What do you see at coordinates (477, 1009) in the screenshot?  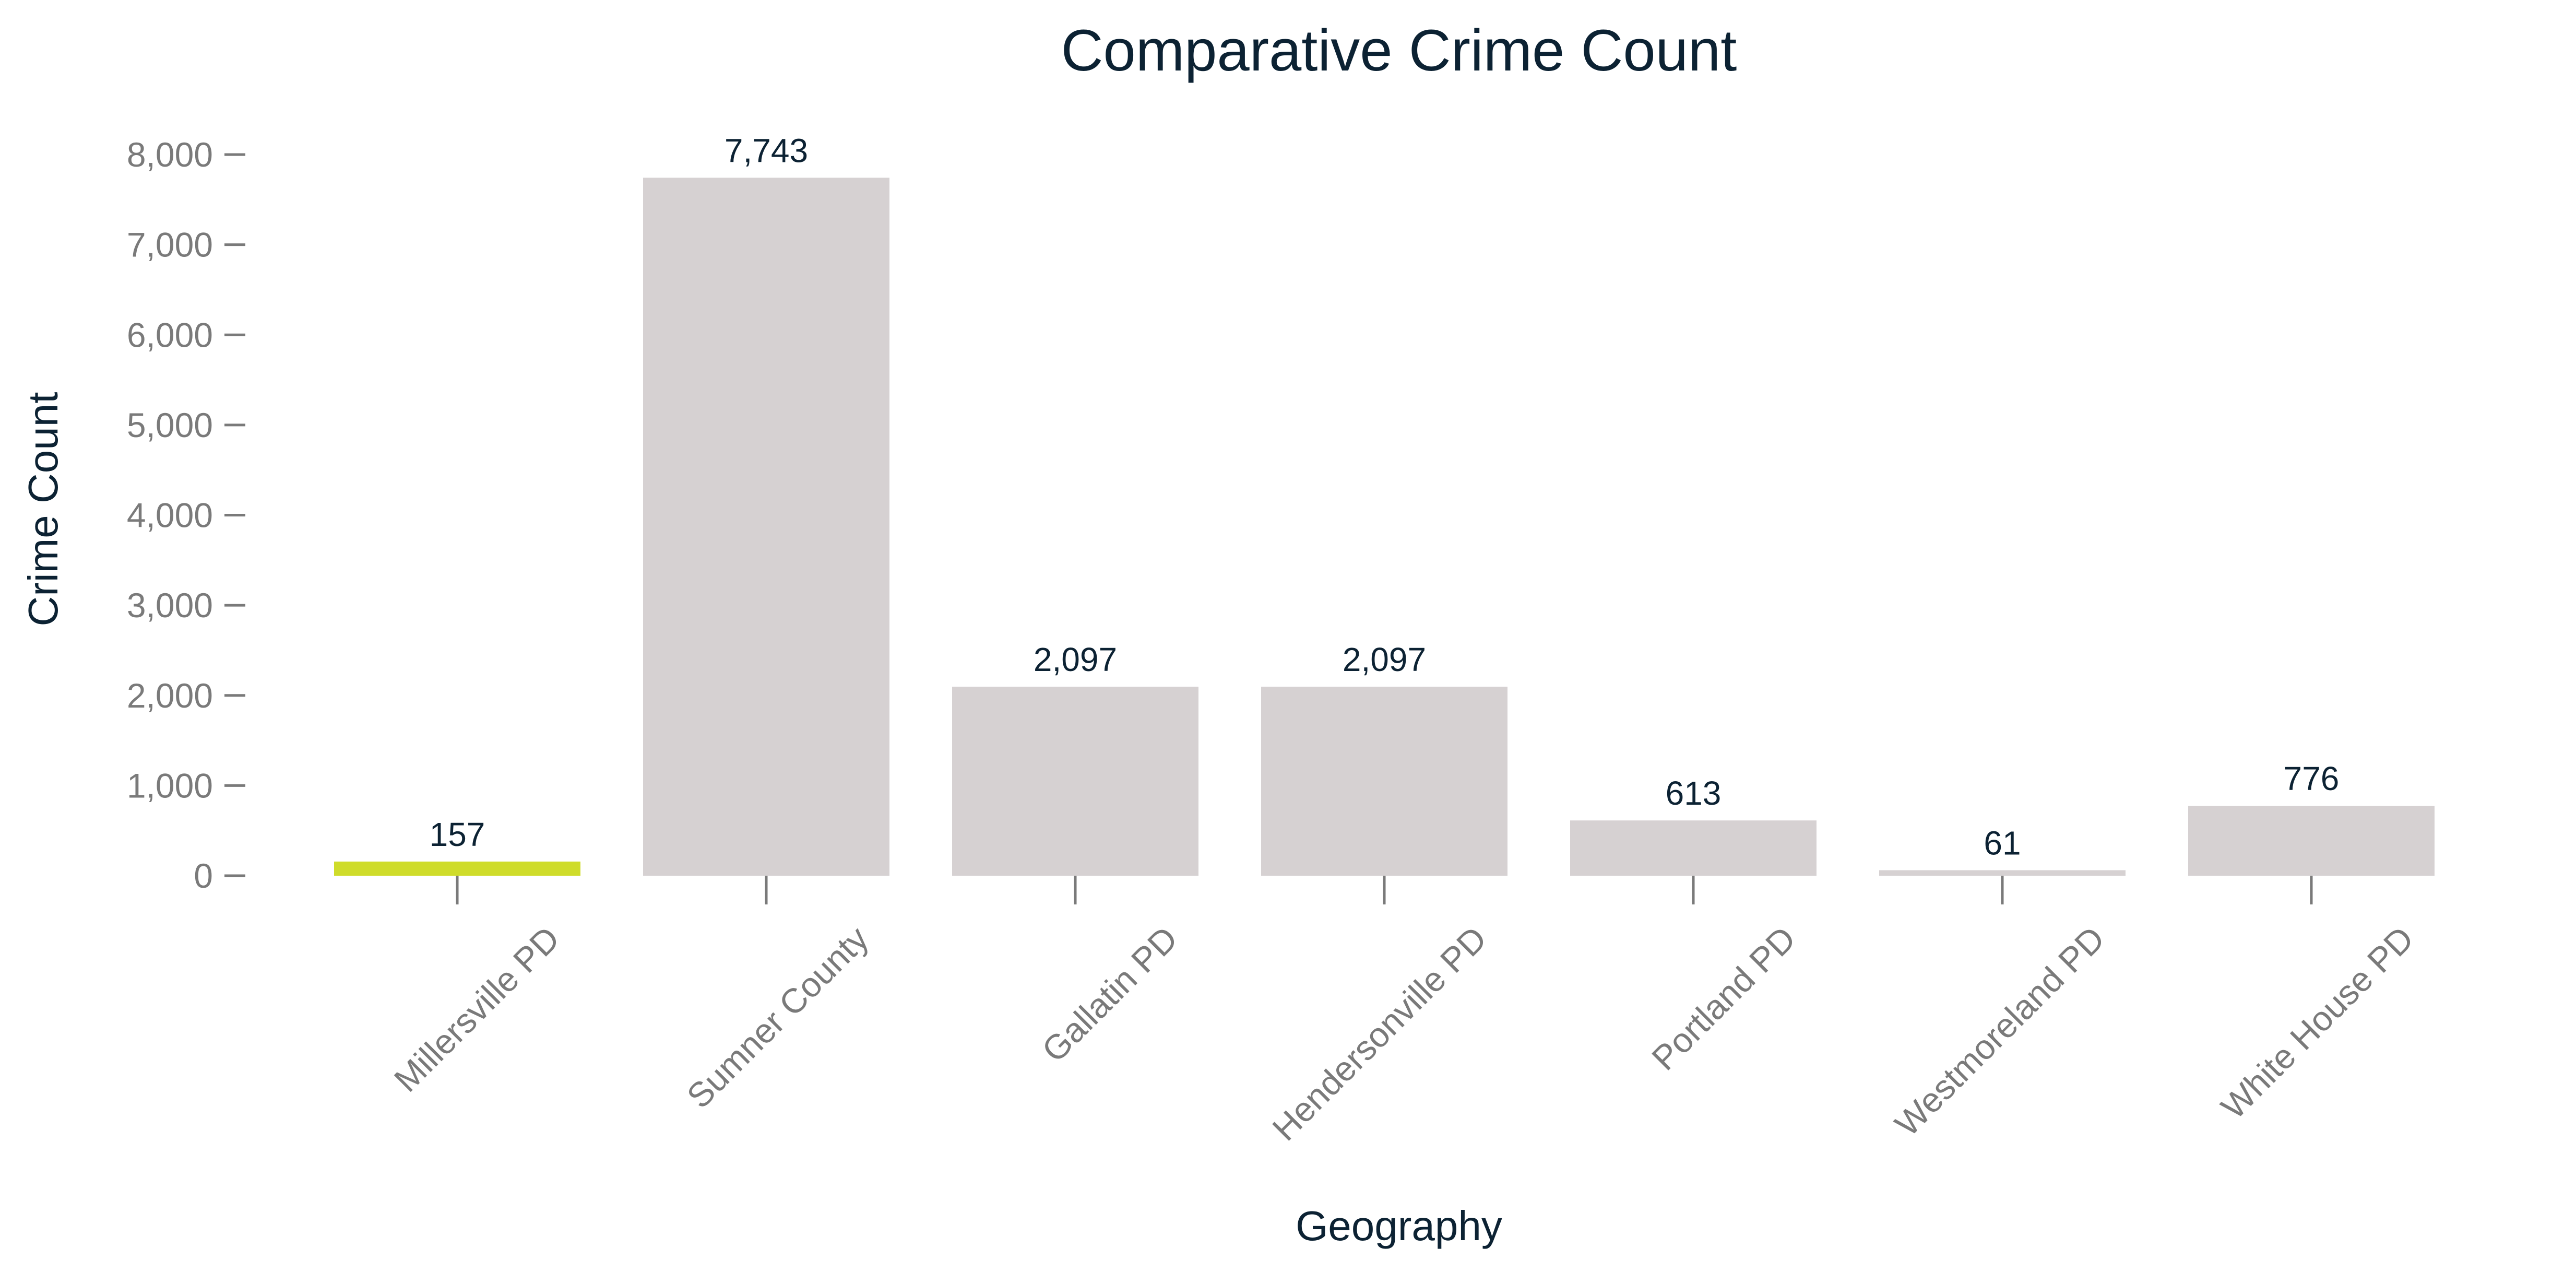 I see `x-tick-label: Millersville PD` at bounding box center [477, 1009].